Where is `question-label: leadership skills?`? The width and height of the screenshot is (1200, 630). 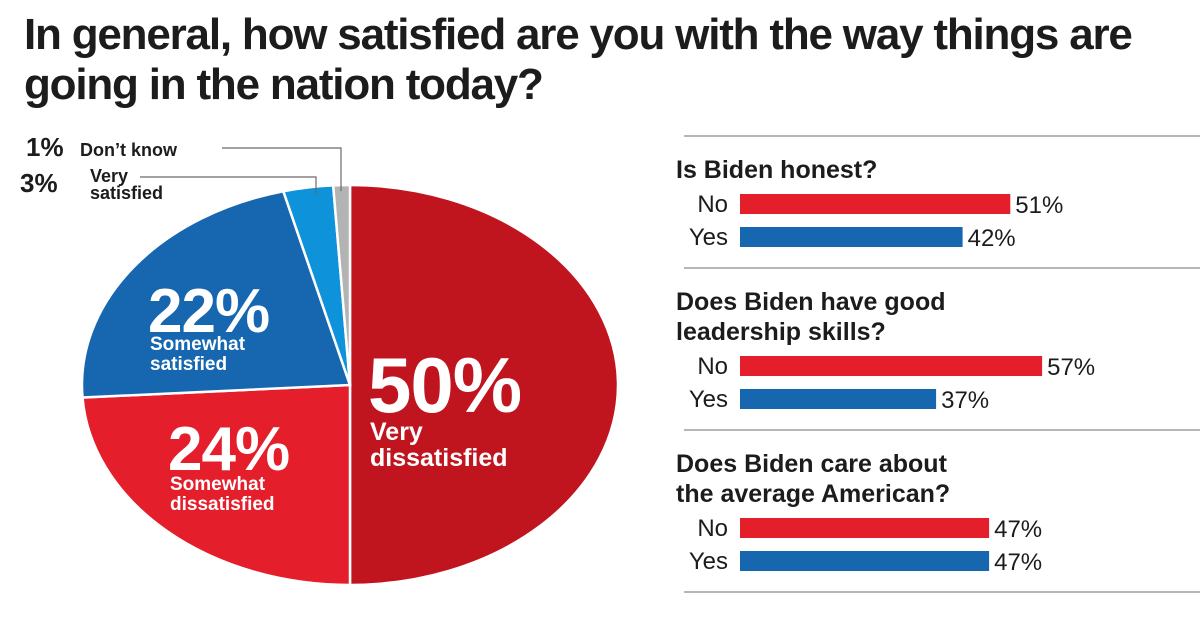
question-label: leadership skills? is located at coordinates (781, 332).